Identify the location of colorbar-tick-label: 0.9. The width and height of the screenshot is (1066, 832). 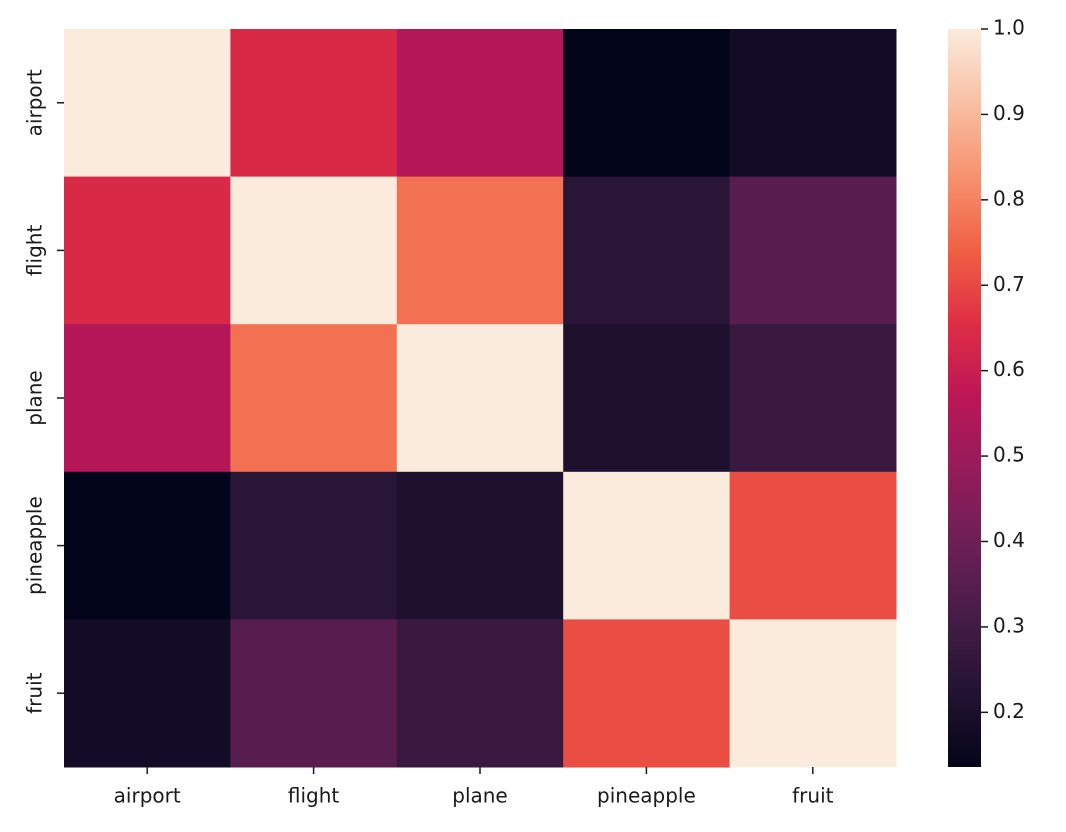
(1009, 113).